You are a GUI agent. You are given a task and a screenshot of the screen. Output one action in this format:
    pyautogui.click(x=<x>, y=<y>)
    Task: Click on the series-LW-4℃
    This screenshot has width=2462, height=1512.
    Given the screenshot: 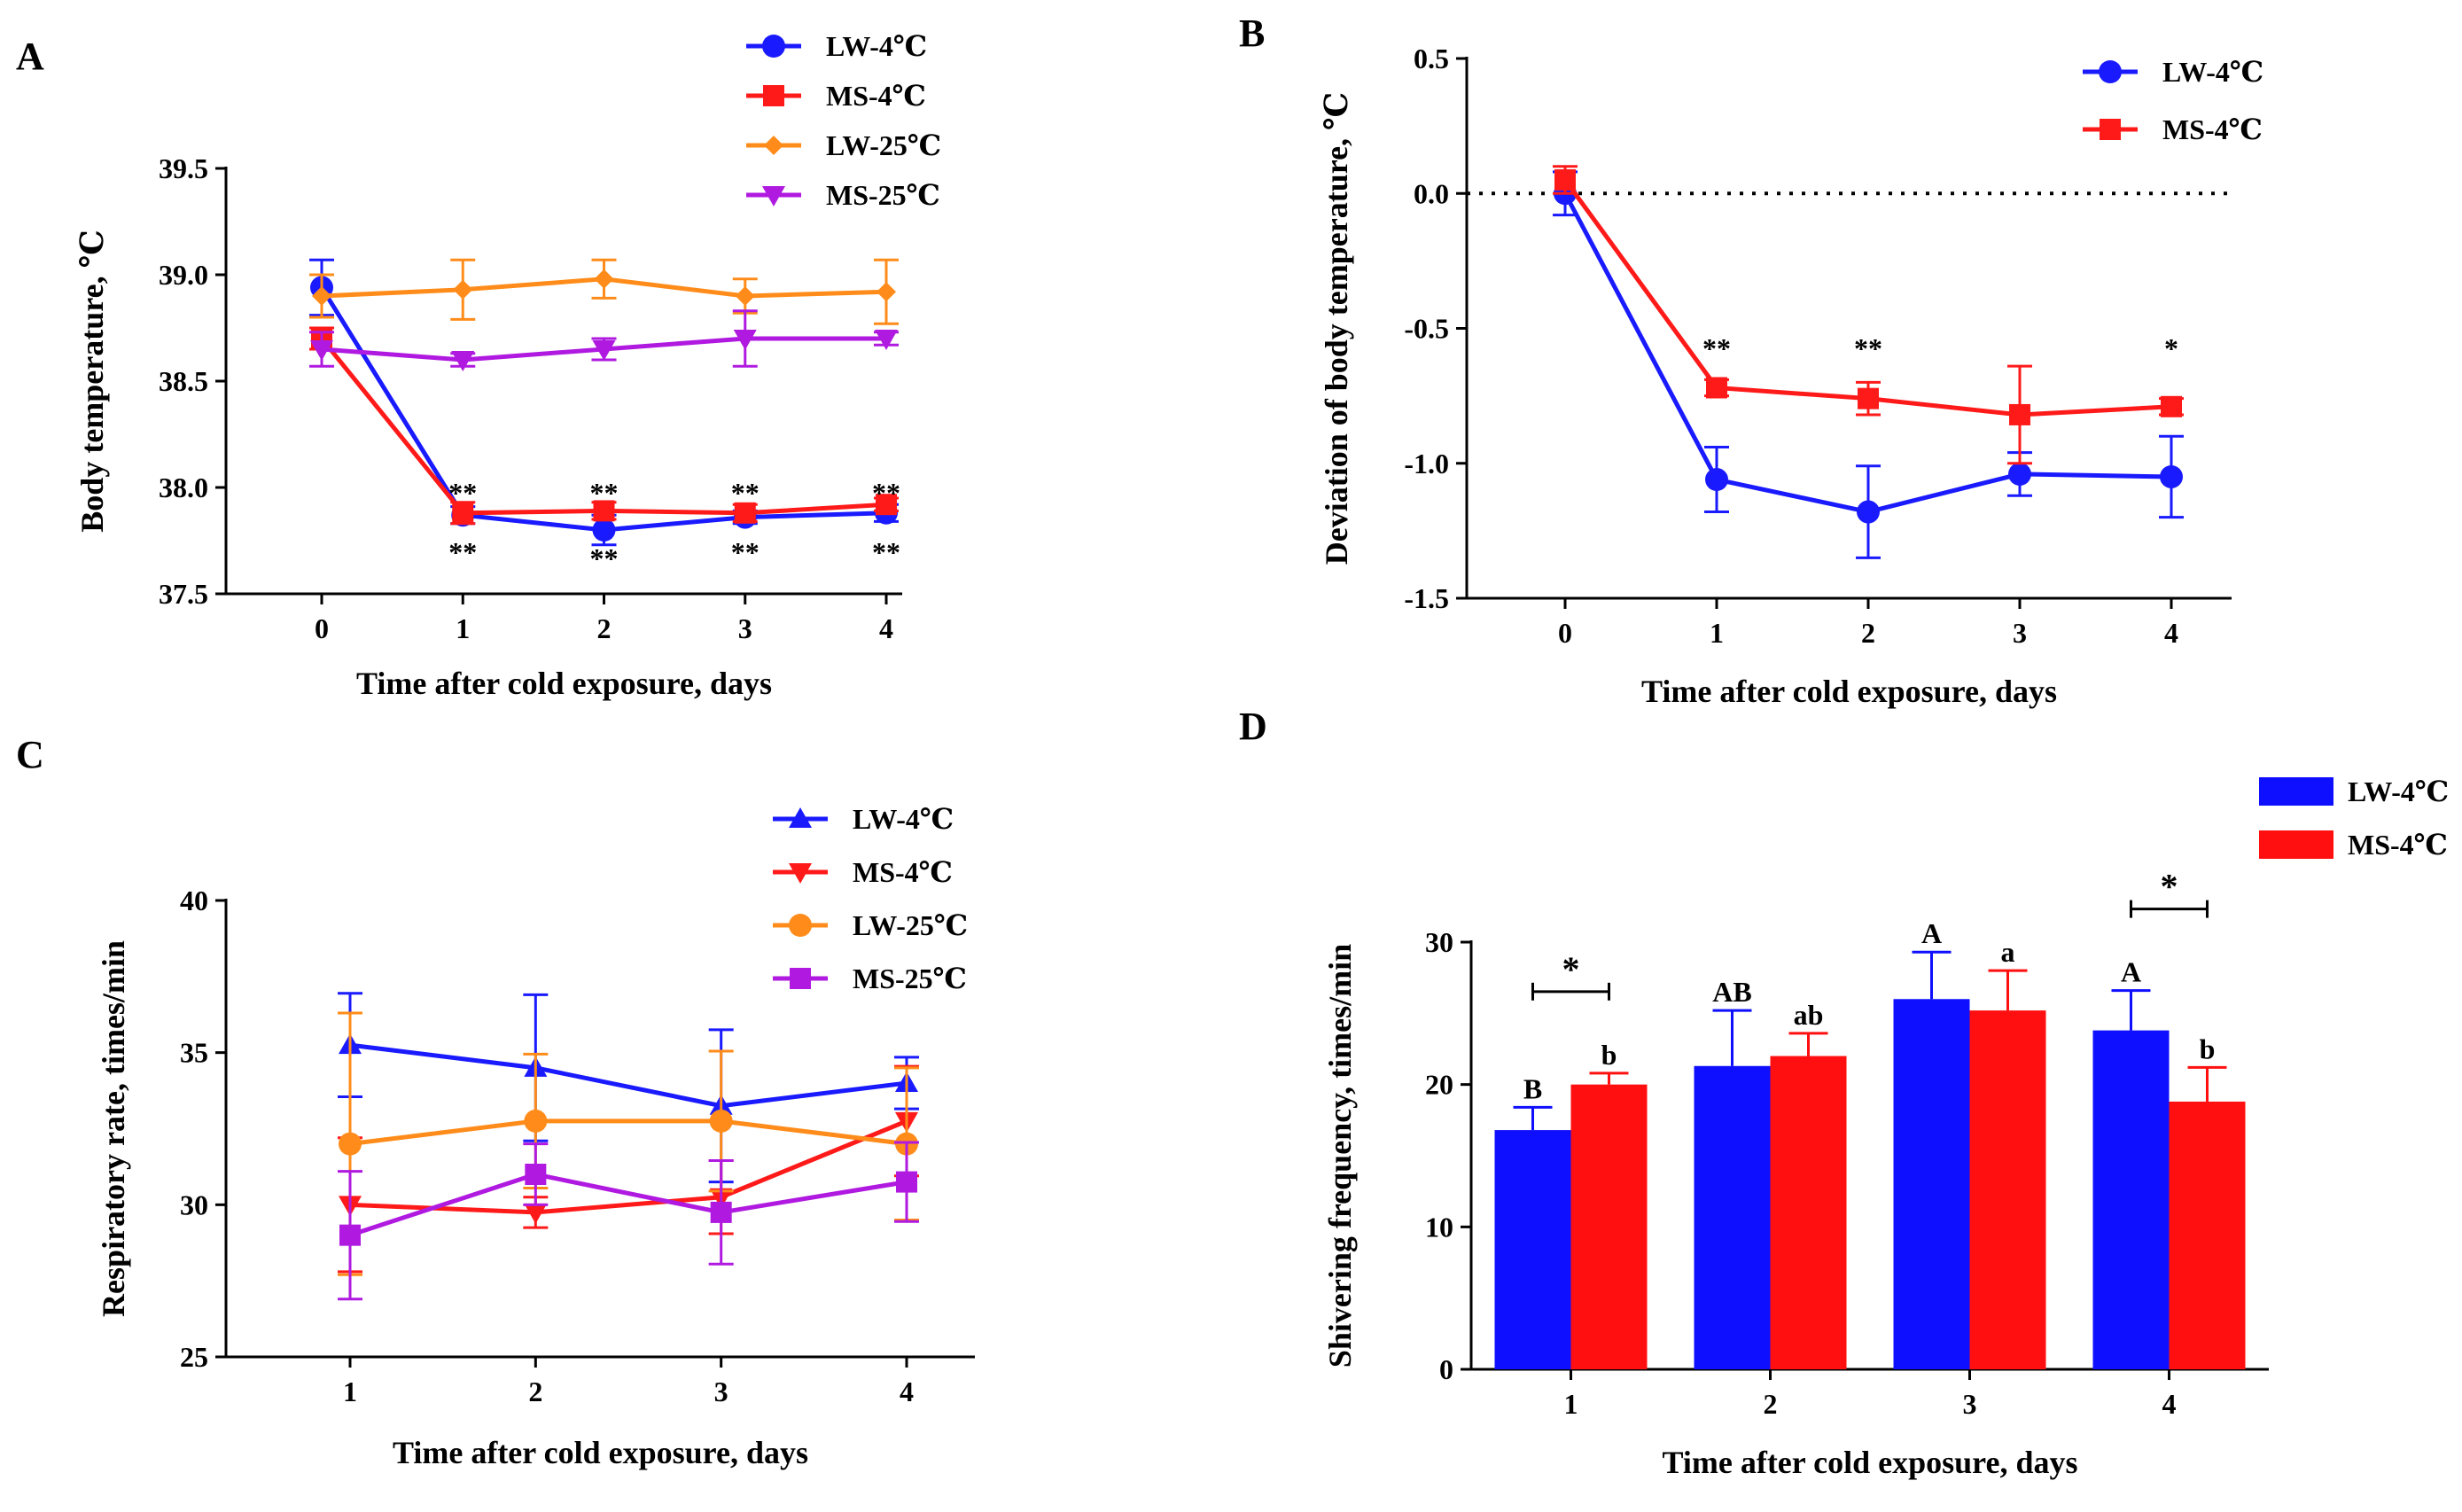 What is the action you would take?
    pyautogui.click(x=1868, y=364)
    